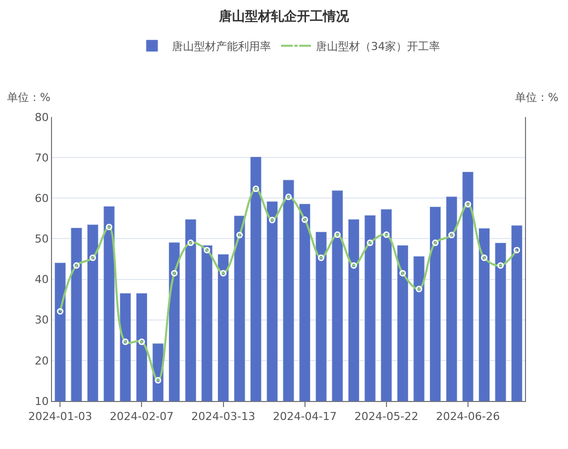 Image resolution: width=568 pixels, height=449 pixels. Describe the element at coordinates (378, 46) in the screenshot. I see `legend-label: 唐山型材（34家）开工率` at that location.